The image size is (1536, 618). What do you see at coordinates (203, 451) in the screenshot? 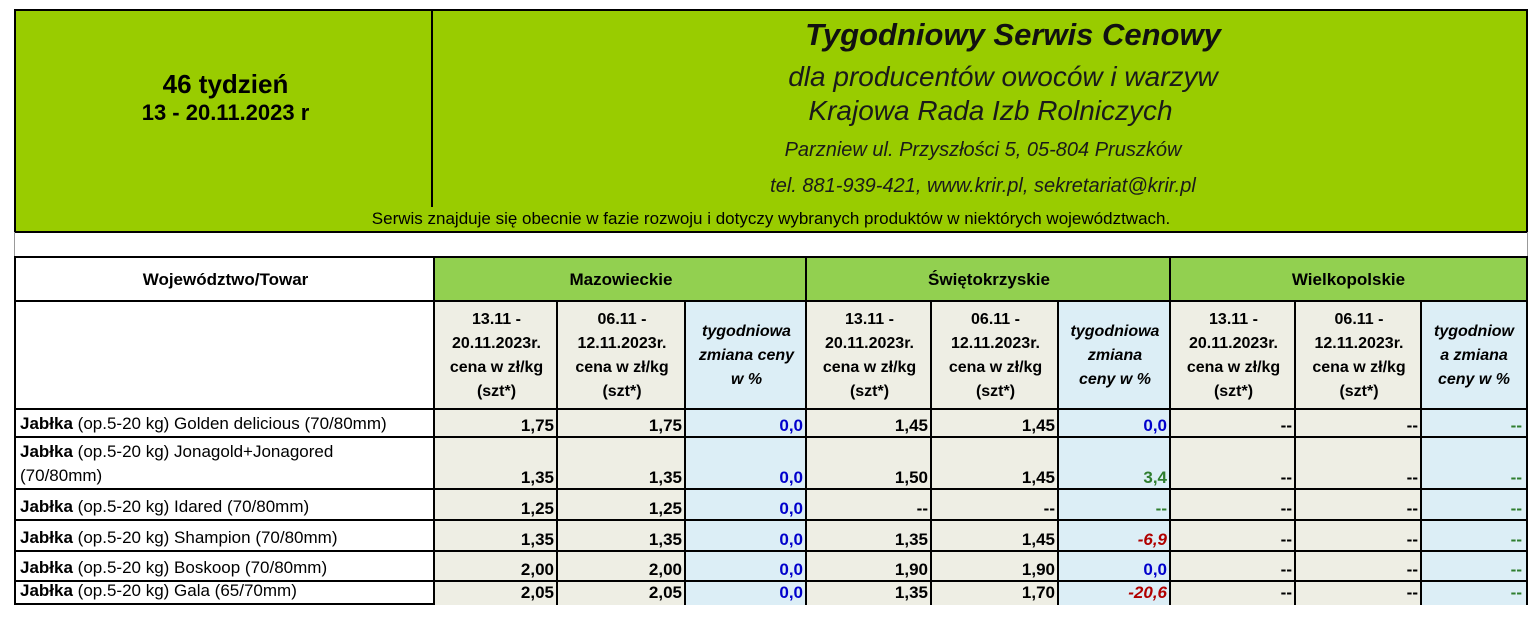
I see `product-spec: (op.5-20 kg) Jonagold+Jonagored` at bounding box center [203, 451].